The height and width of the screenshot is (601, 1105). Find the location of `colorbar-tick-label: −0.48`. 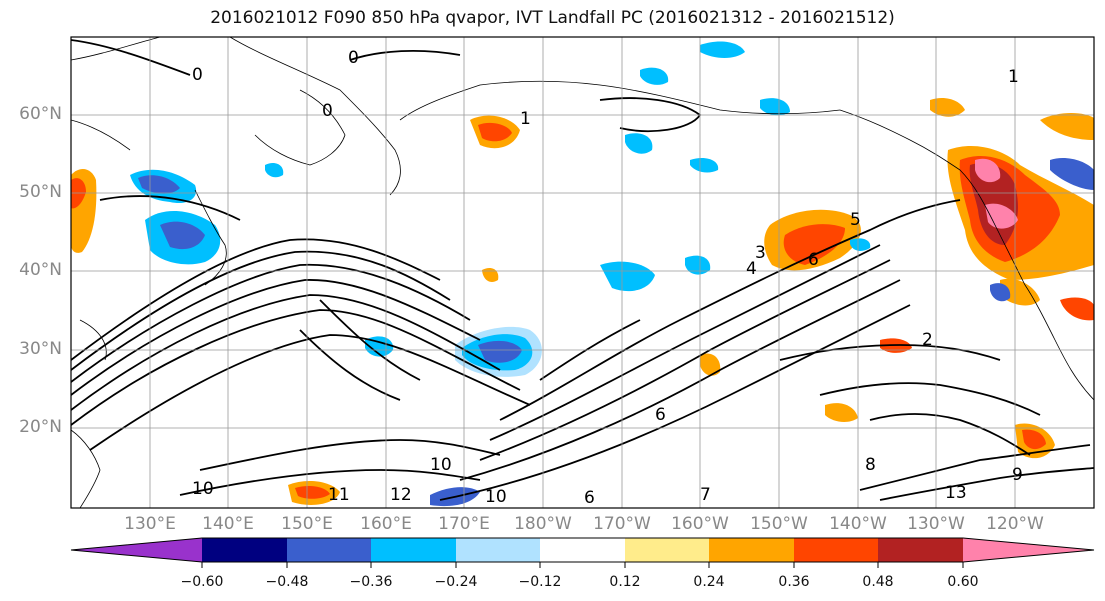

colorbar-tick-label: −0.48 is located at coordinates (287, 582).